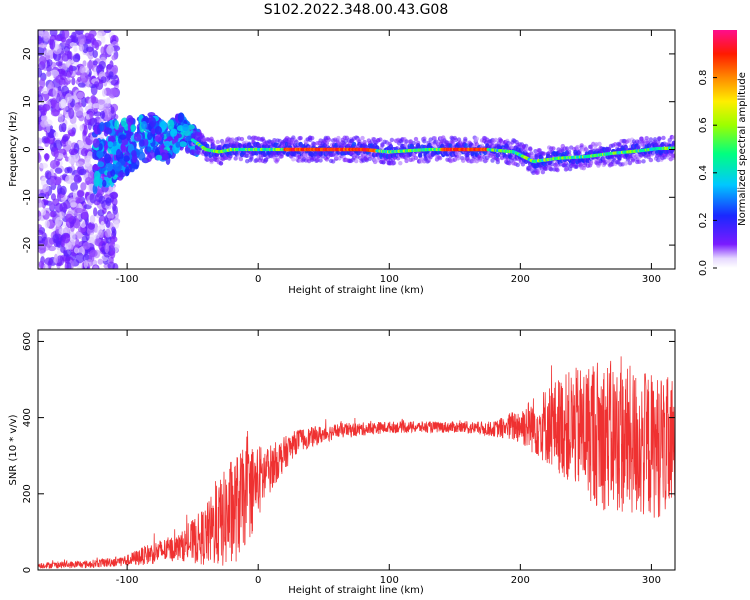 Image resolution: width=750 pixels, height=600 pixels. Describe the element at coordinates (127, 279) in the screenshot. I see `spectrogram-xtick-label: -100` at that location.